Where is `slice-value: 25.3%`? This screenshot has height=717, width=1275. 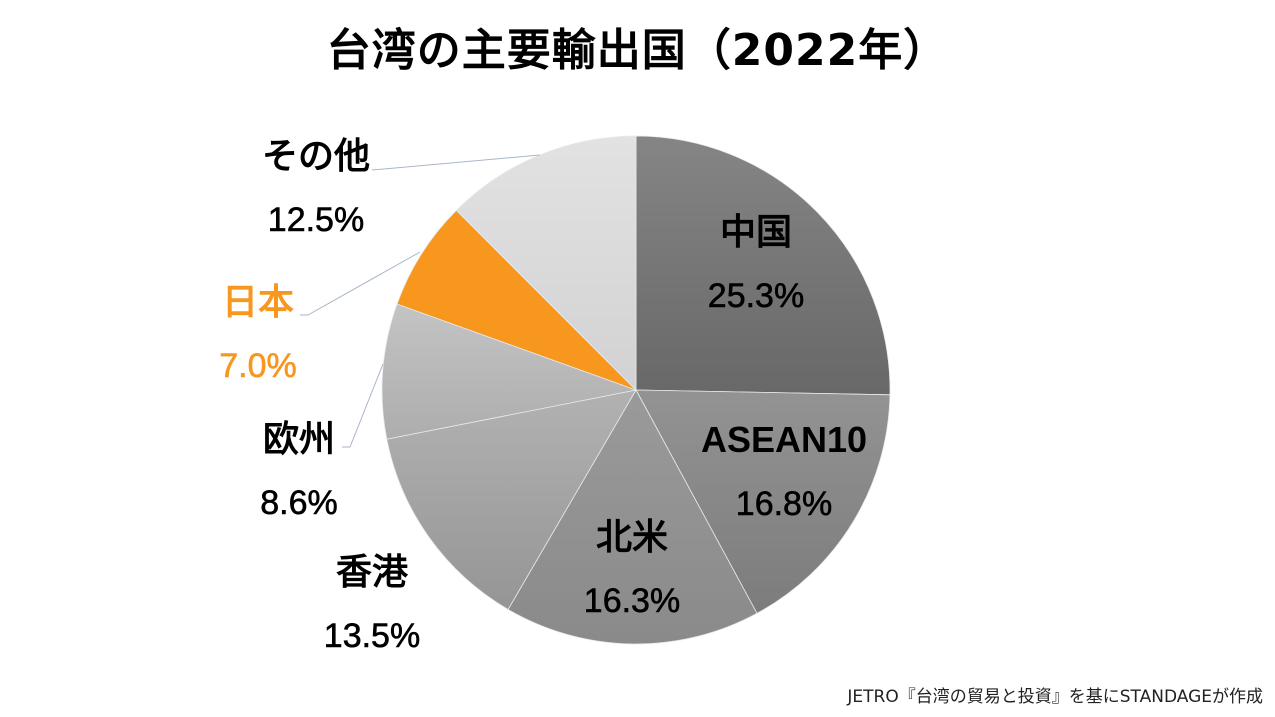
slice-value: 25.3% is located at coordinates (756, 296).